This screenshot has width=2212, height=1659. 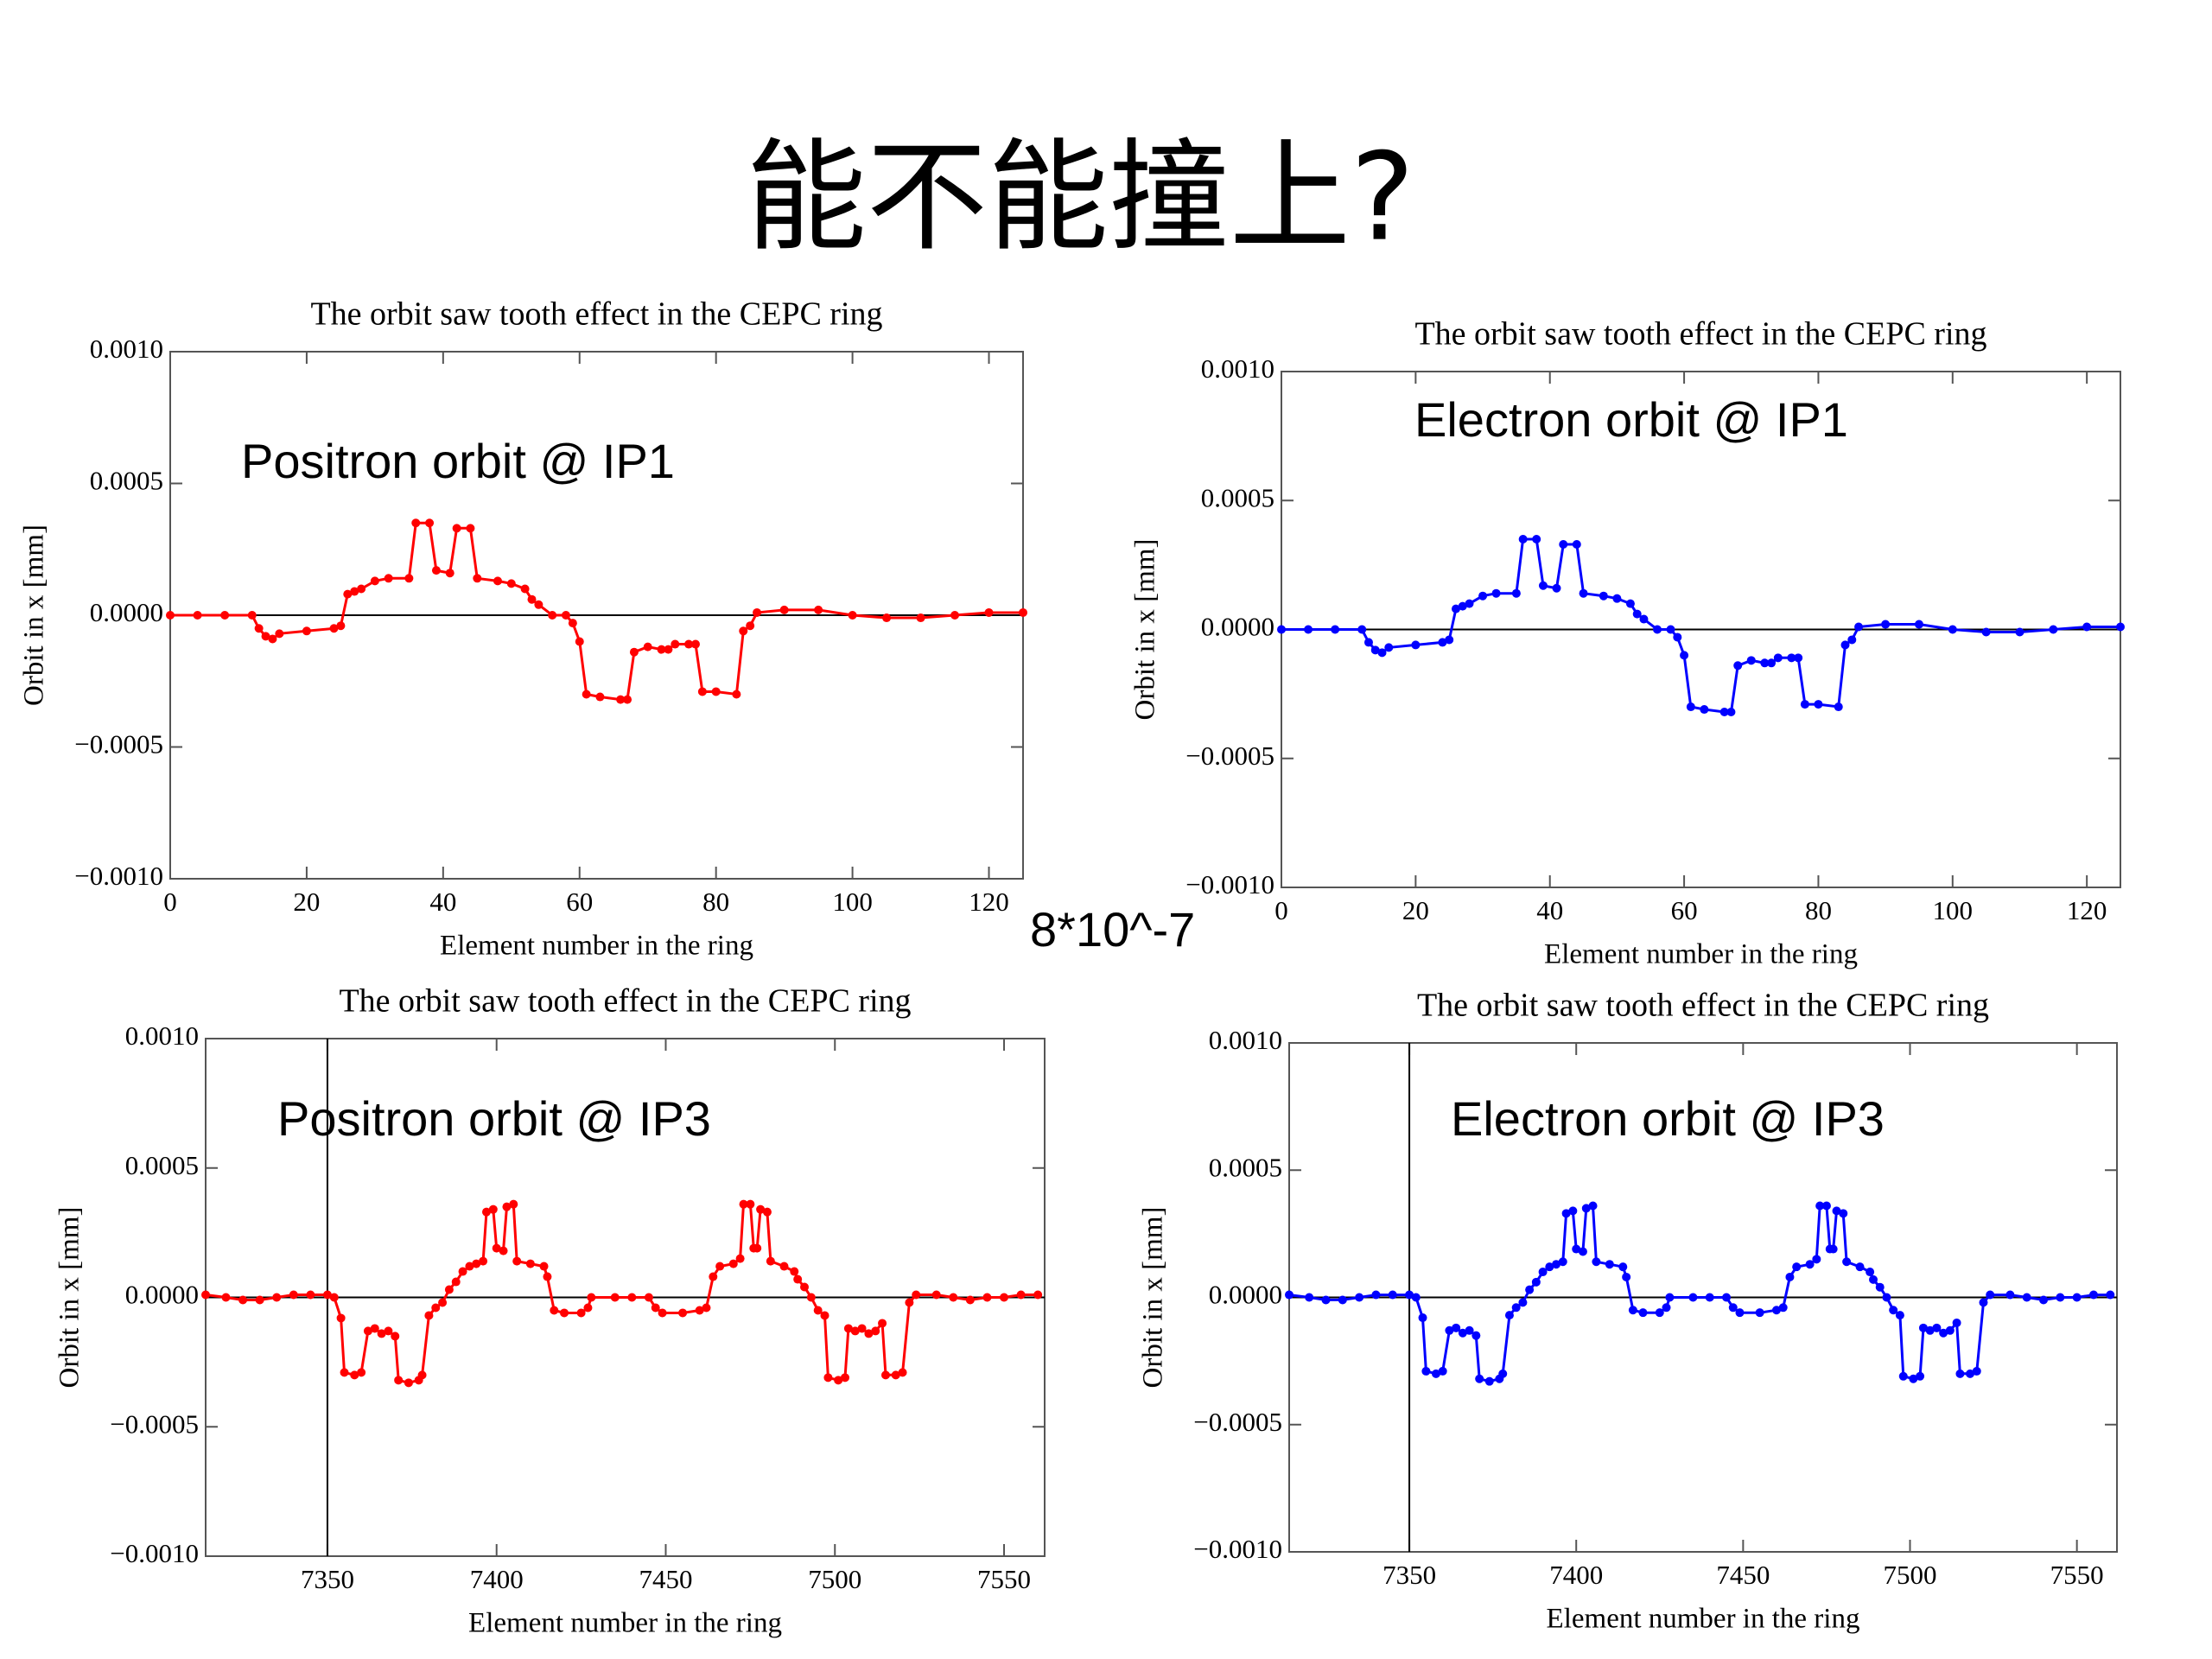 I want to click on x-tick-label: 20, so click(x=306, y=902).